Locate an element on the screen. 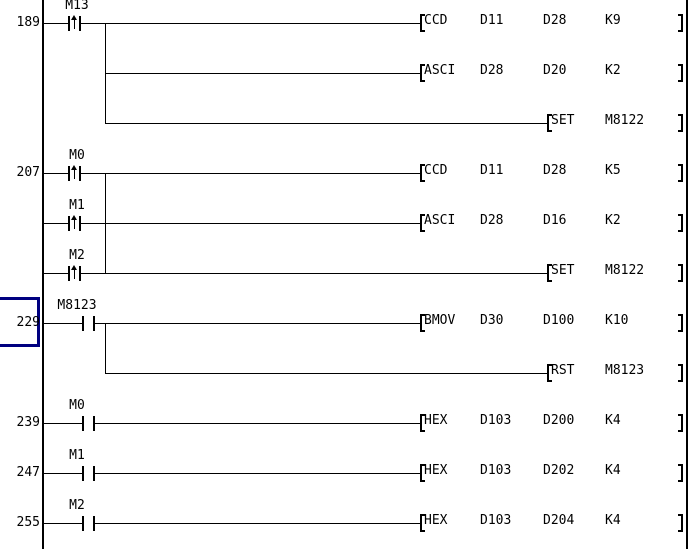 The width and height of the screenshot is (699, 549). instruction-operand: M8122 is located at coordinates (625, 270).